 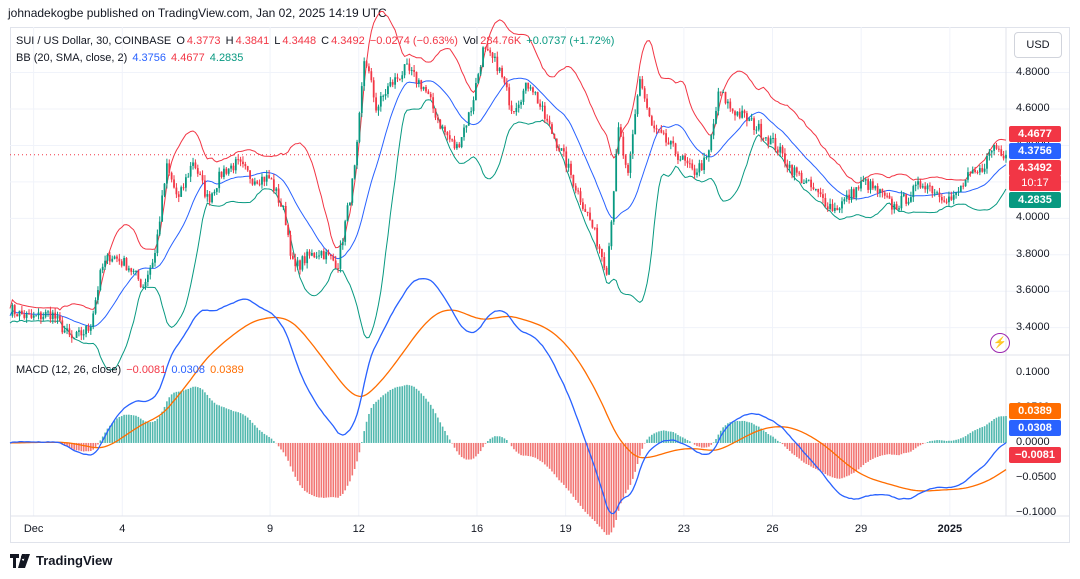 What do you see at coordinates (277, 41) in the screenshot?
I see `low-label: L` at bounding box center [277, 41].